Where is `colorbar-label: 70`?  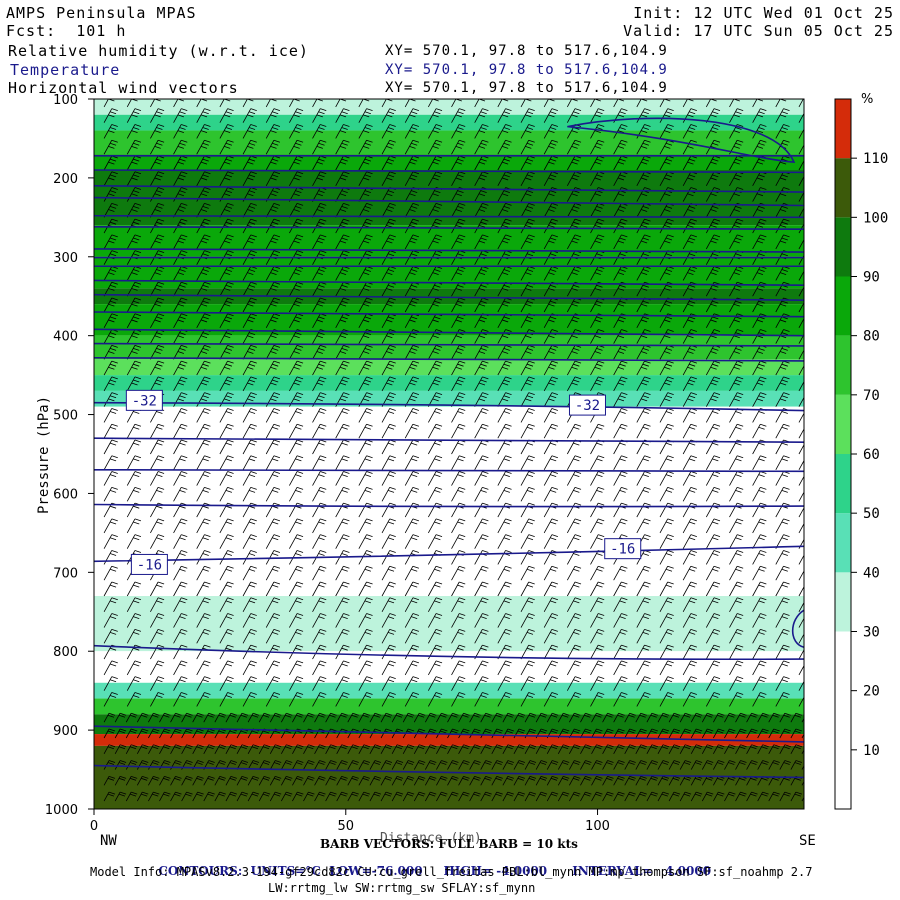 colorbar-label: 70 is located at coordinates (871, 396).